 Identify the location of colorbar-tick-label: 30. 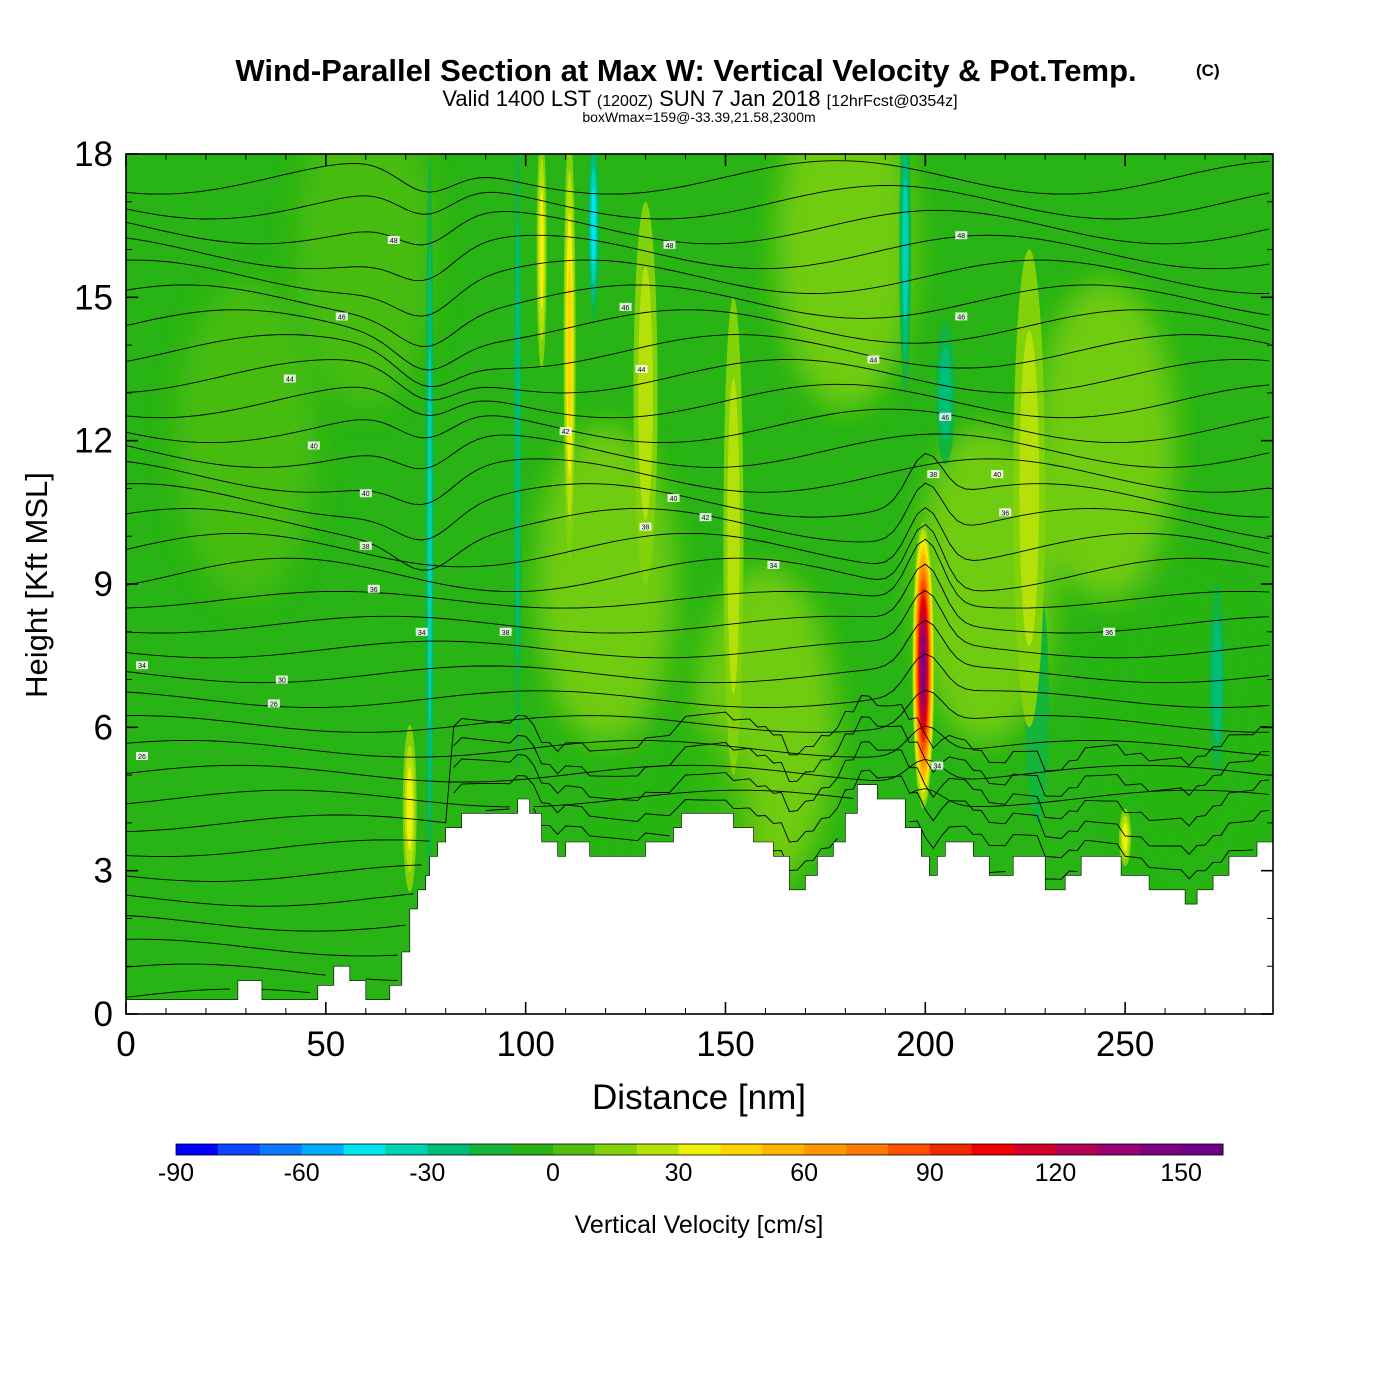
(679, 1173).